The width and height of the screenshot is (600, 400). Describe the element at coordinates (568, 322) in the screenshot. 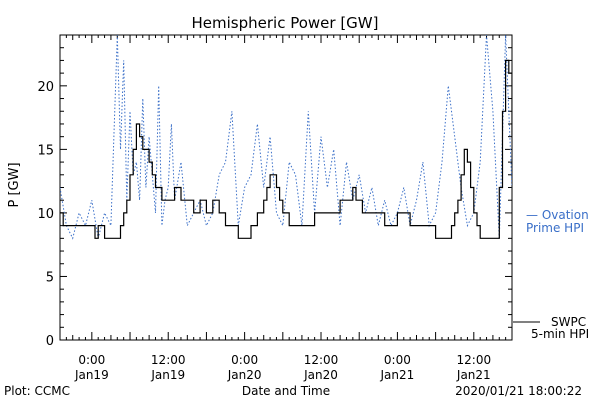

I see `legend-swpc-line1: SWPC` at that location.